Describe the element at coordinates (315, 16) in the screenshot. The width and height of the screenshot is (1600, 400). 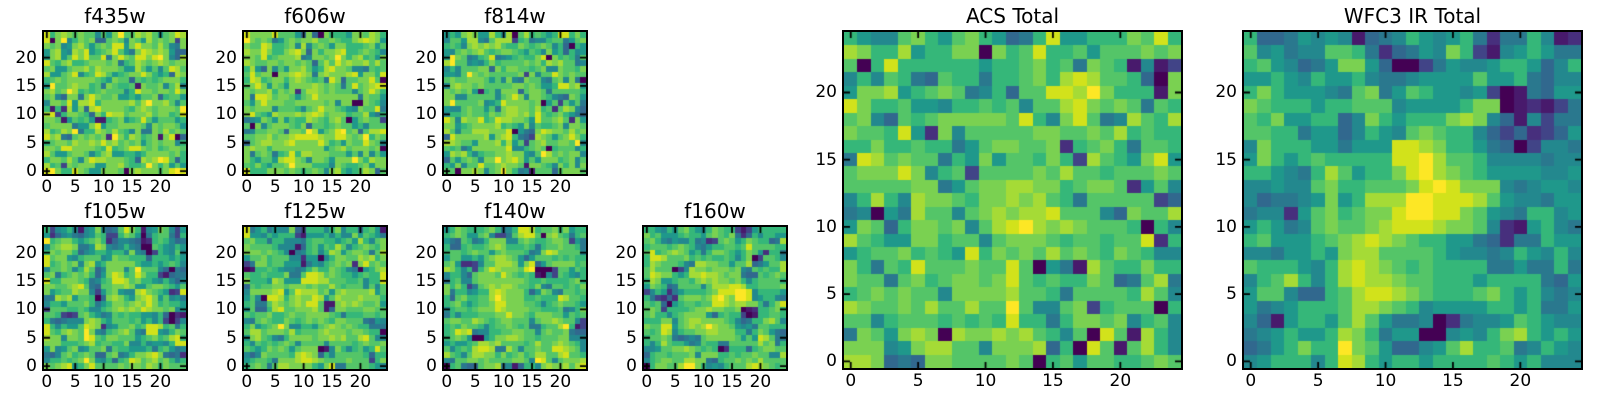
I see `panel-title: f606w` at that location.